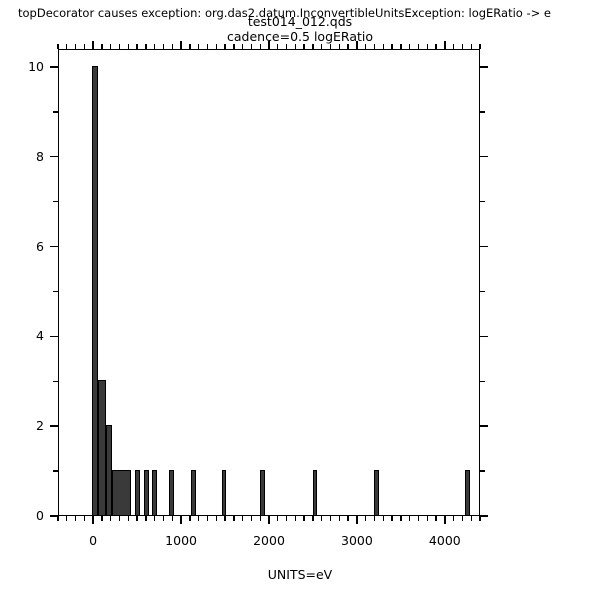 The image size is (600, 600). What do you see at coordinates (300, 21) in the screenshot?
I see `page-title: test014_012.qds` at bounding box center [300, 21].